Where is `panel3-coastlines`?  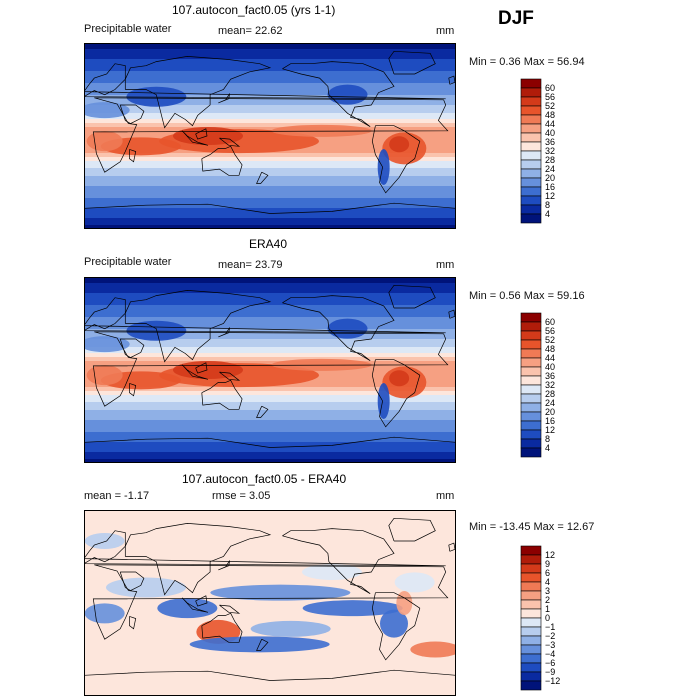
panel3-coastlines is located at coordinates (270, 599).